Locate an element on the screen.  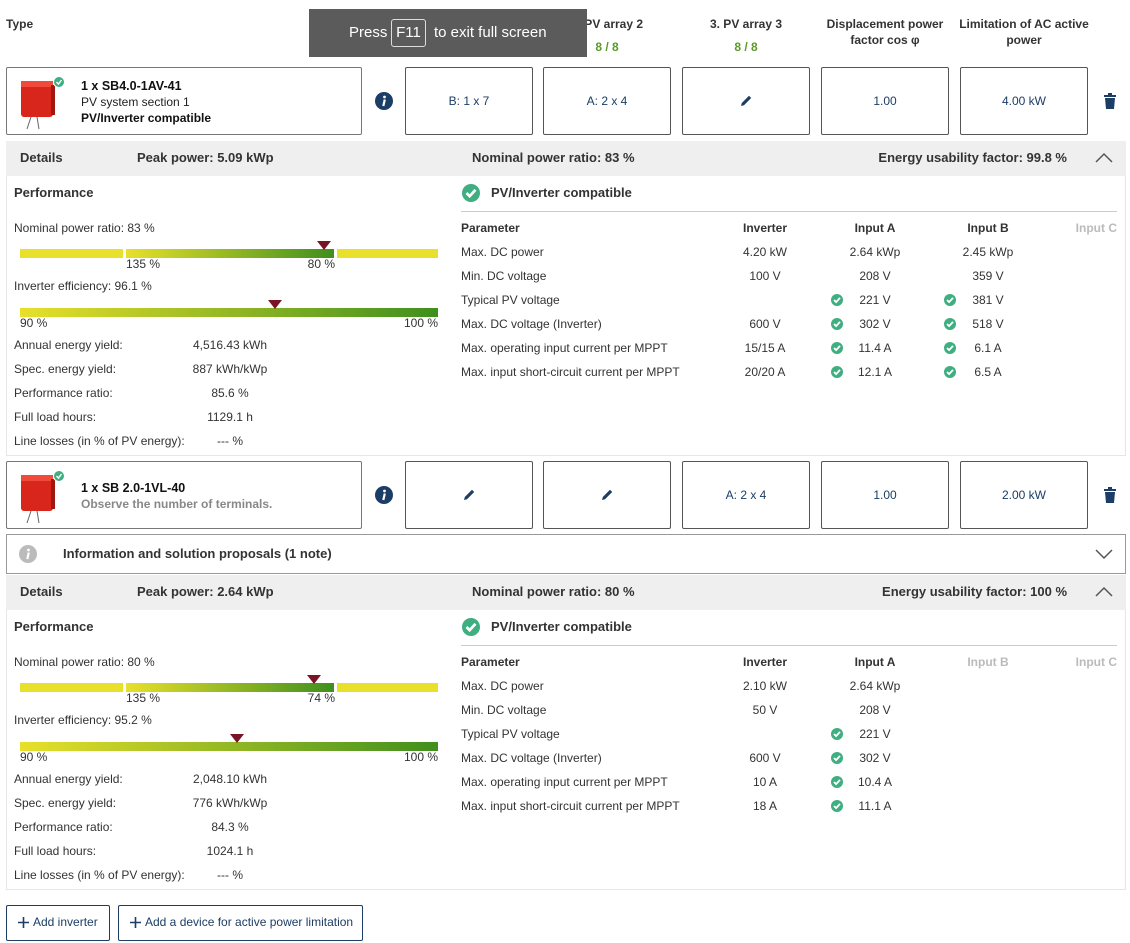
expand-icon-part is located at coordinates (1104, 554).